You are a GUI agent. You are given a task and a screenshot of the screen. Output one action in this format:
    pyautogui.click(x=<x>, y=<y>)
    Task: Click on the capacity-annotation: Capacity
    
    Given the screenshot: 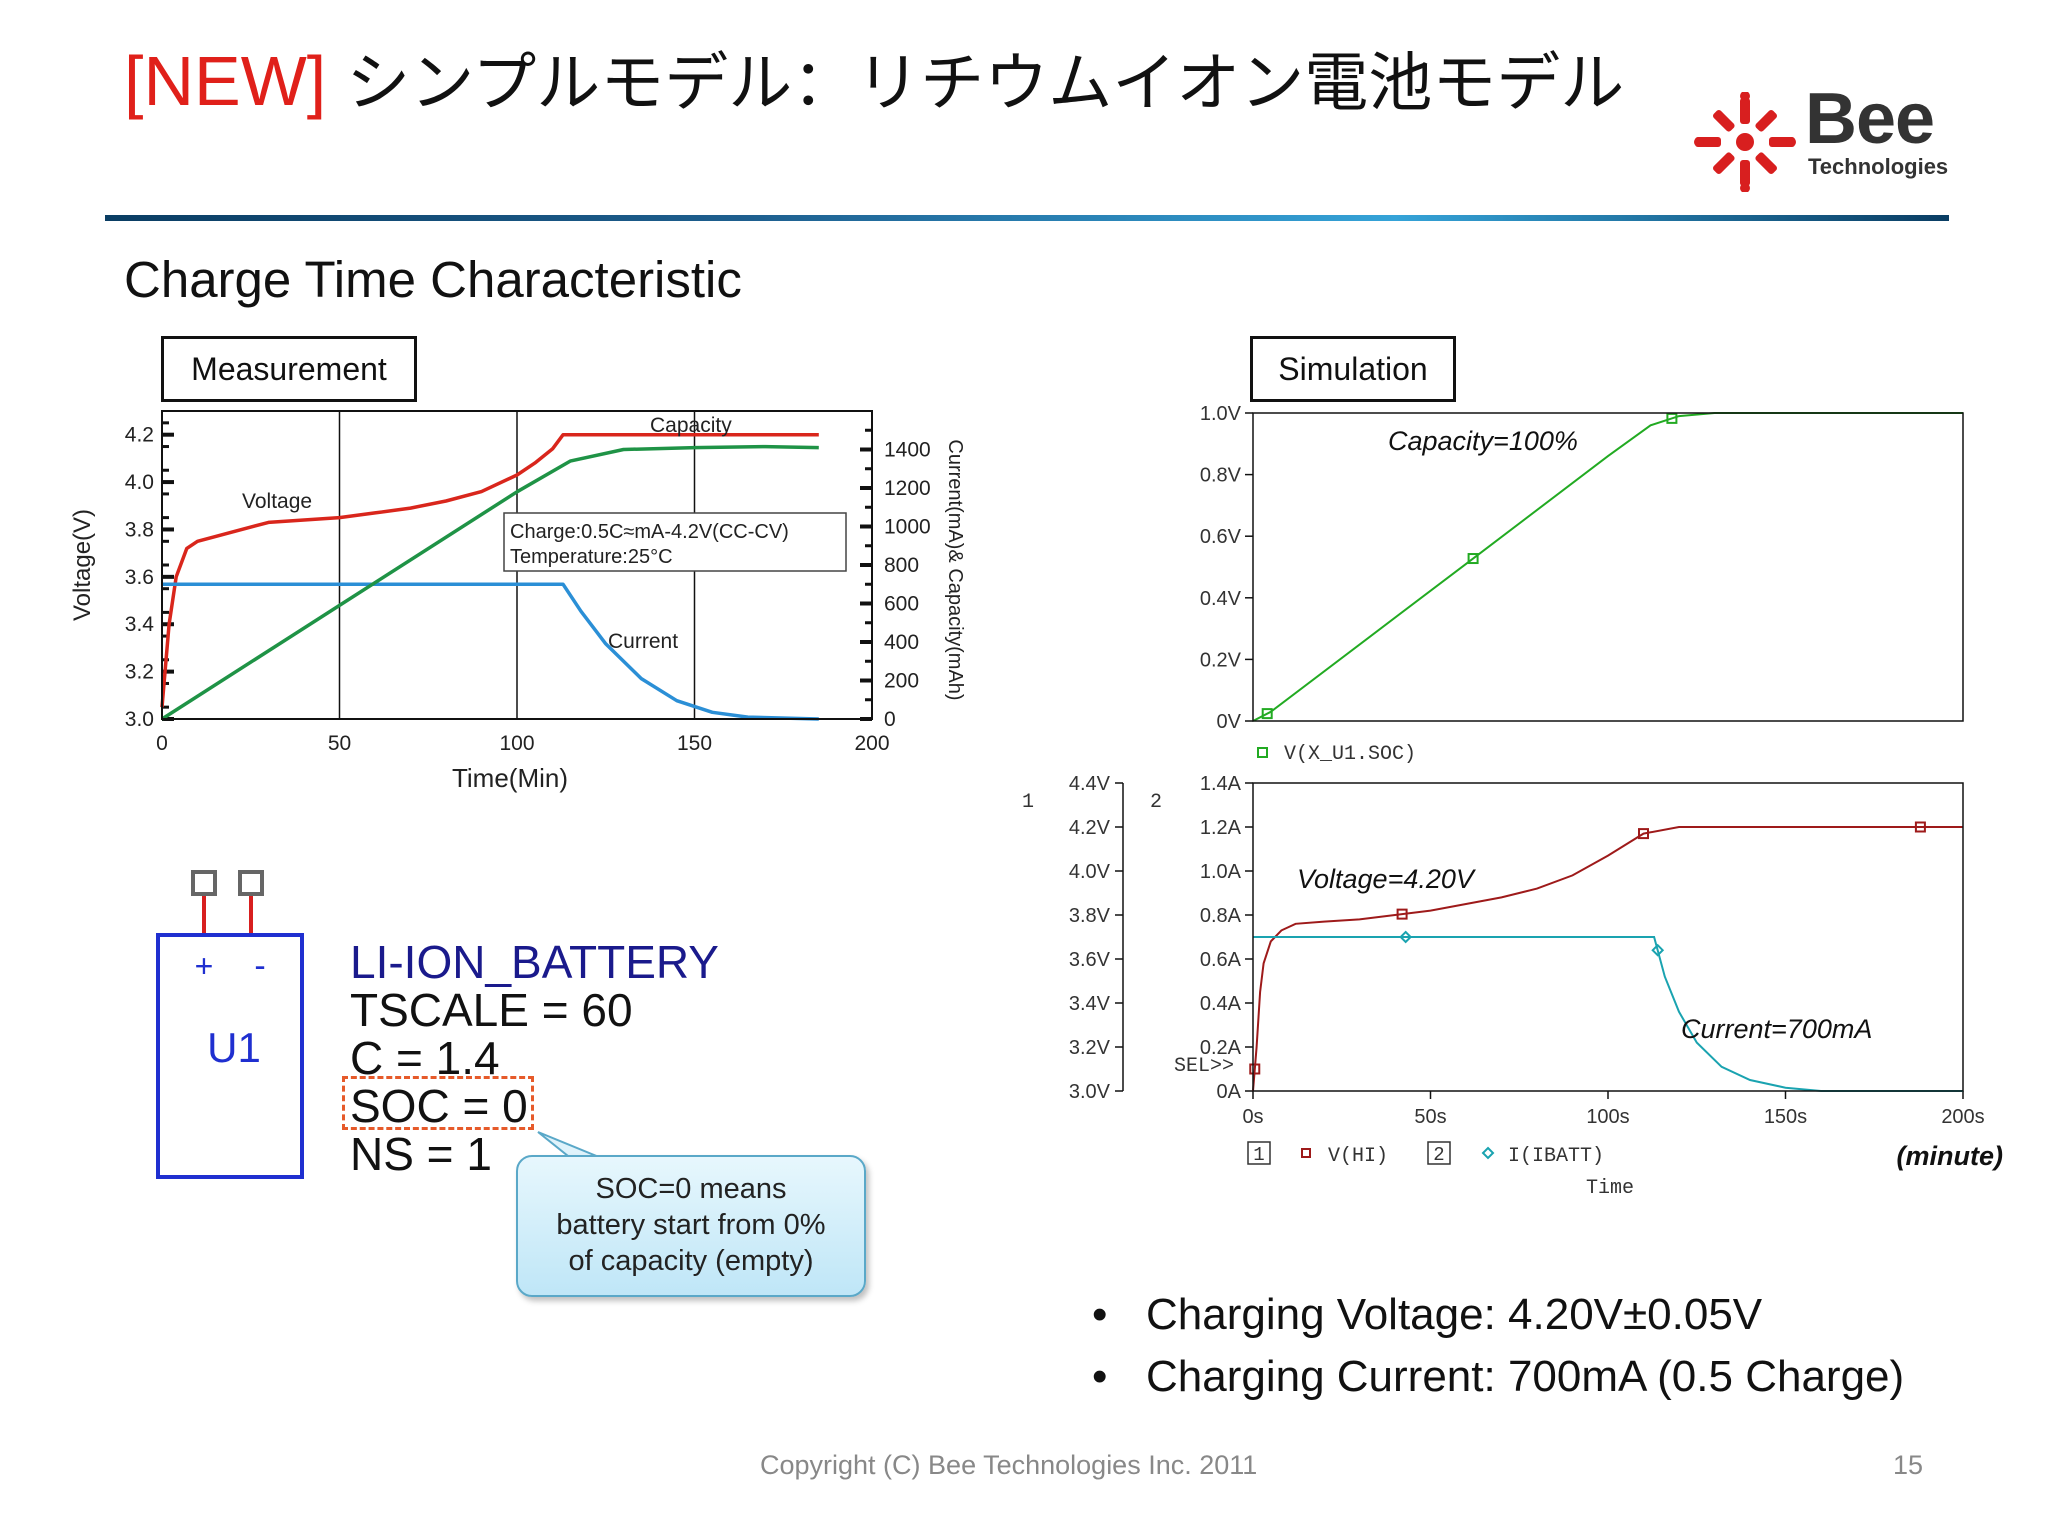 What is the action you would take?
    pyautogui.click(x=691, y=425)
    